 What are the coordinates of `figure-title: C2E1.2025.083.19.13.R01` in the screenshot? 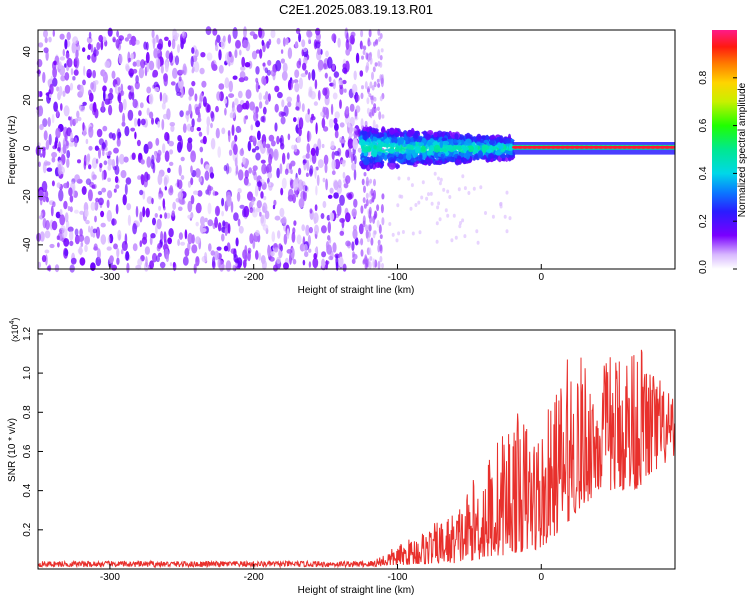 It's located at (356, 9).